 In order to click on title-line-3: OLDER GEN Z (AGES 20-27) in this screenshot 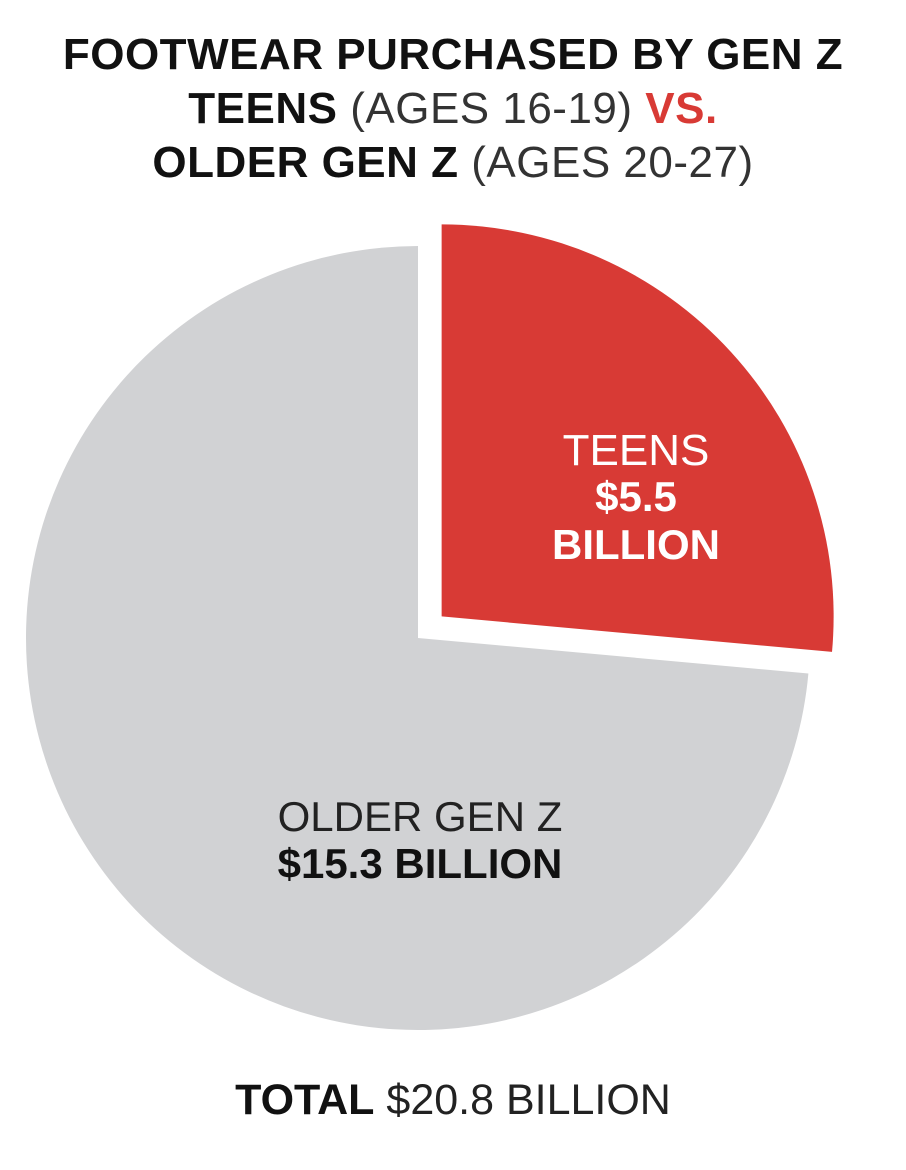, I will do `click(453, 163)`.